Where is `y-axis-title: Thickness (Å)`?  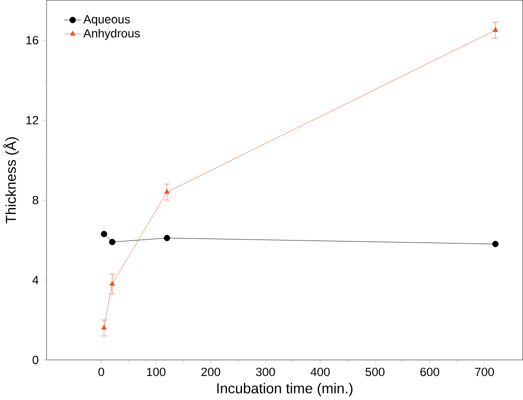
y-axis-title: Thickness (Å) is located at coordinates (11, 181).